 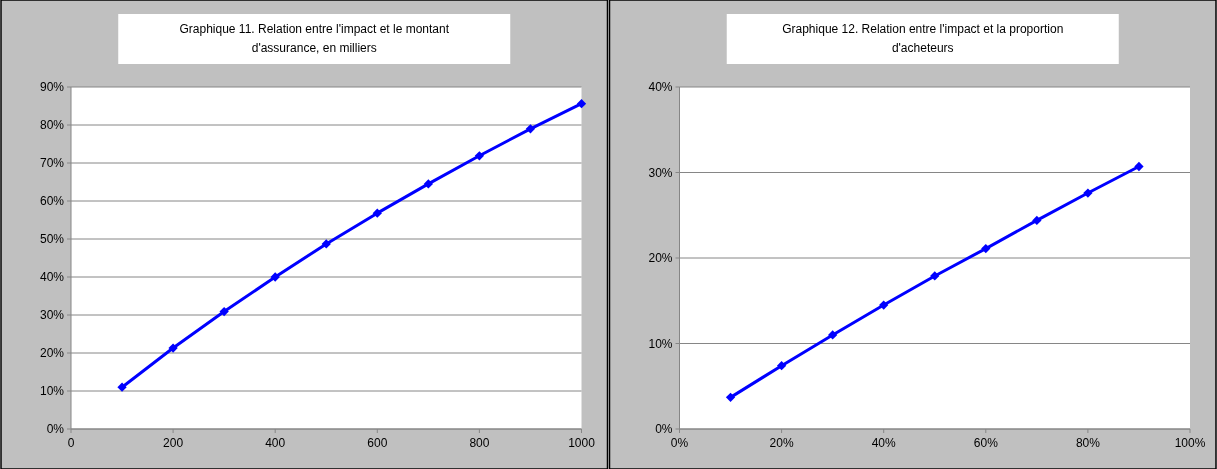 What do you see at coordinates (52, 239) in the screenshot?
I see `y-tick-label: 50%` at bounding box center [52, 239].